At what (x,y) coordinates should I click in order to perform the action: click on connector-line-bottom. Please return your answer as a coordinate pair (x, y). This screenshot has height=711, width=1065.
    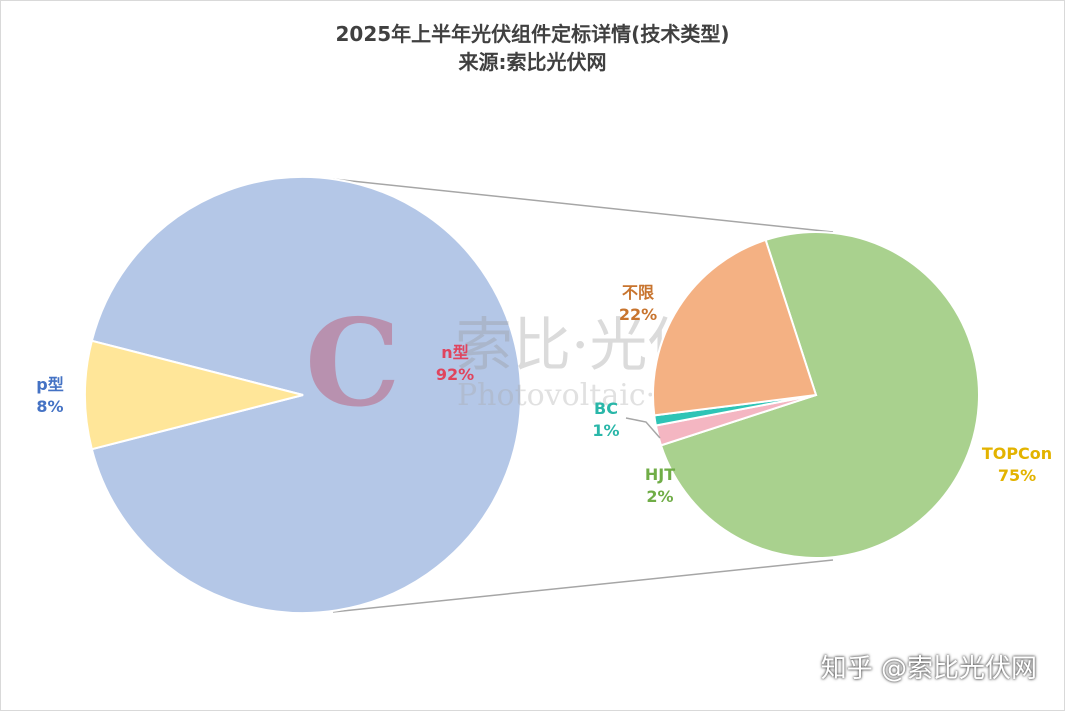
    Looking at the image, I should click on (583, 586).